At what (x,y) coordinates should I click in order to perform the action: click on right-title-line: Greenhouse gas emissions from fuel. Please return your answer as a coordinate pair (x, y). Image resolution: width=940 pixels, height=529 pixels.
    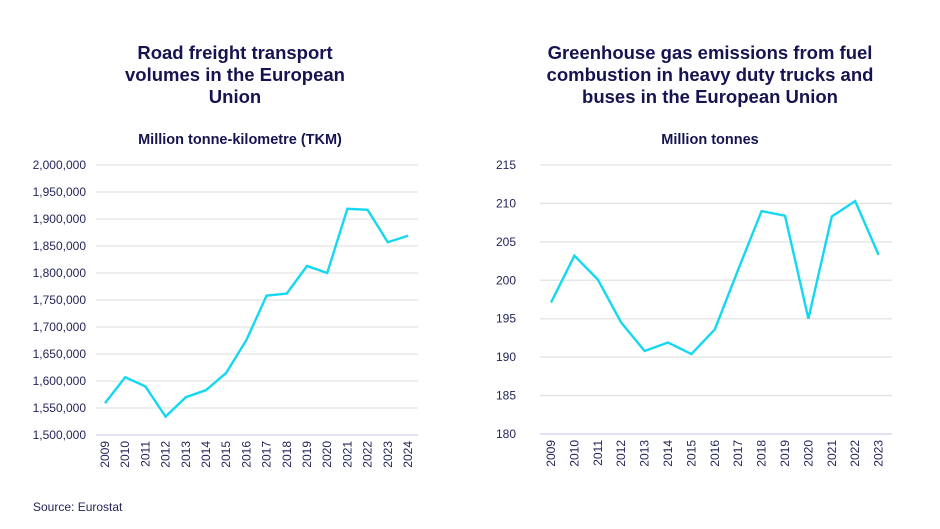
    Looking at the image, I should click on (710, 52).